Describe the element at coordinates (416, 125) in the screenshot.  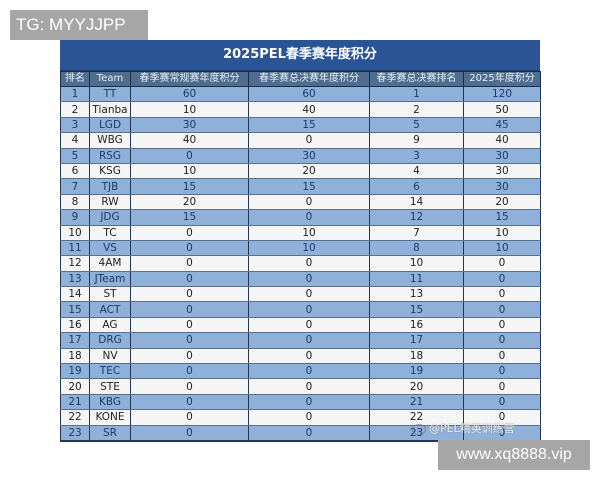
I see `cell-finals-rank: 5` at that location.